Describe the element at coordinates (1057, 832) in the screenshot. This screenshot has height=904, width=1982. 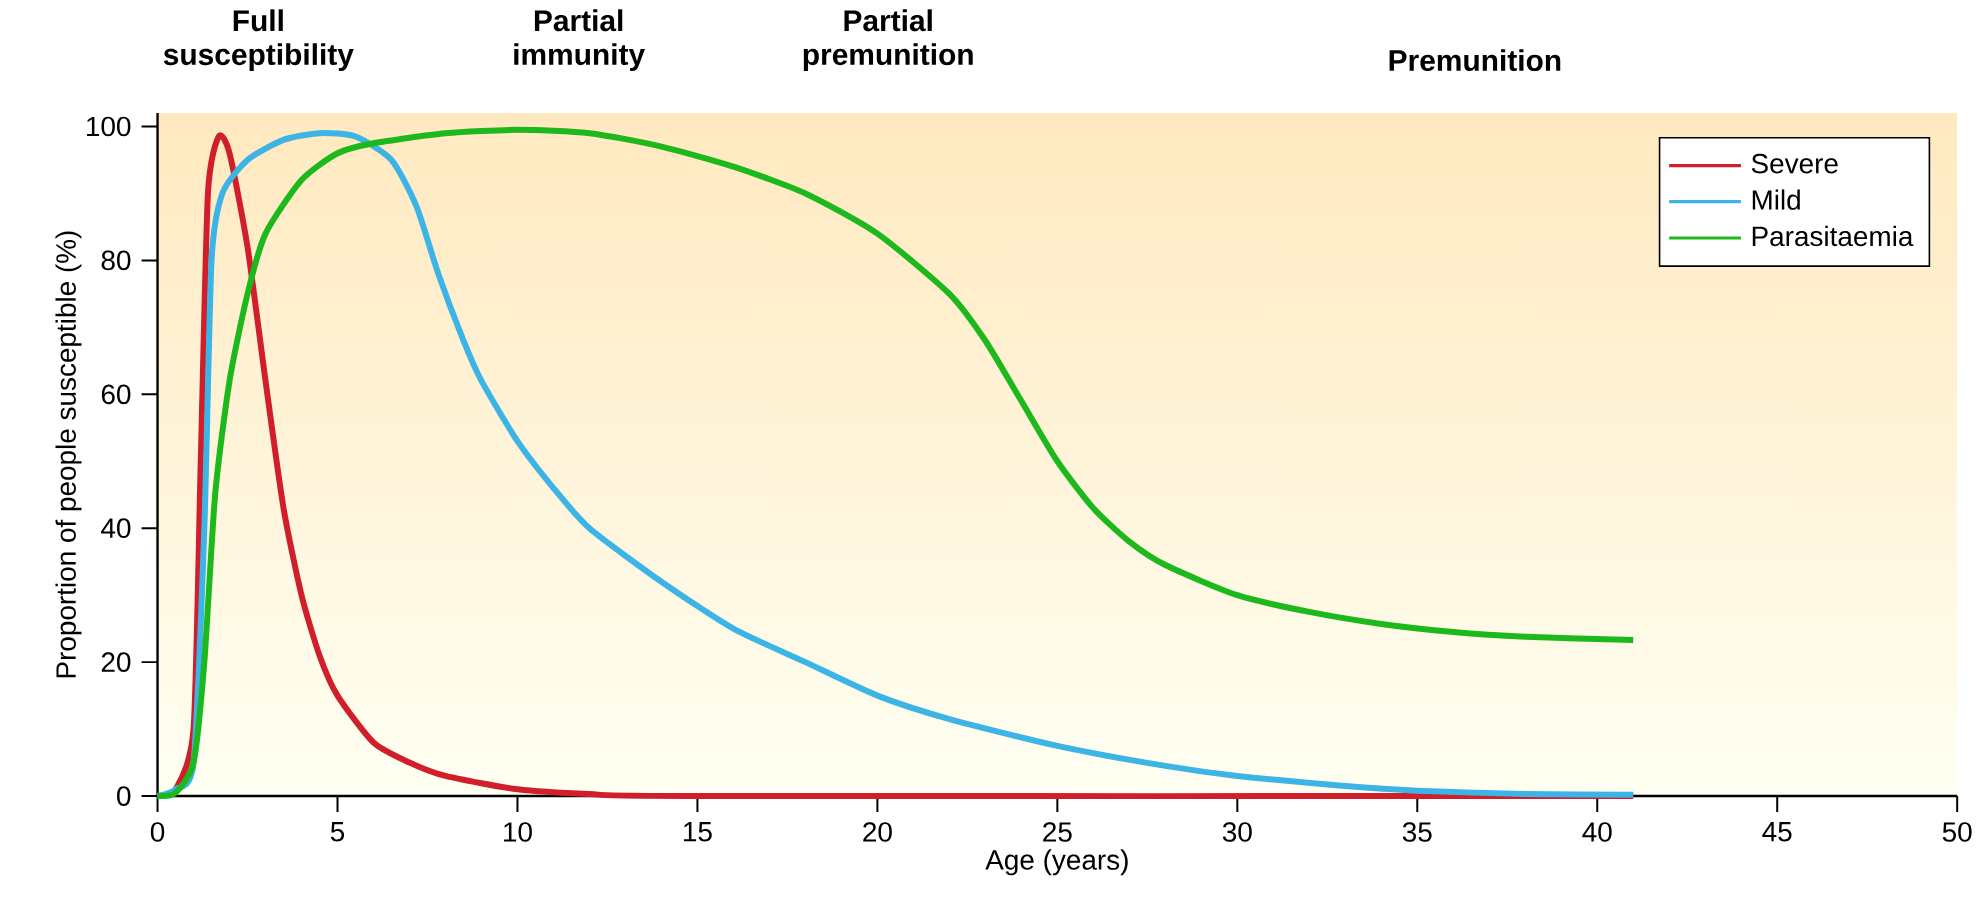
I see `x-tick-label: 25` at that location.